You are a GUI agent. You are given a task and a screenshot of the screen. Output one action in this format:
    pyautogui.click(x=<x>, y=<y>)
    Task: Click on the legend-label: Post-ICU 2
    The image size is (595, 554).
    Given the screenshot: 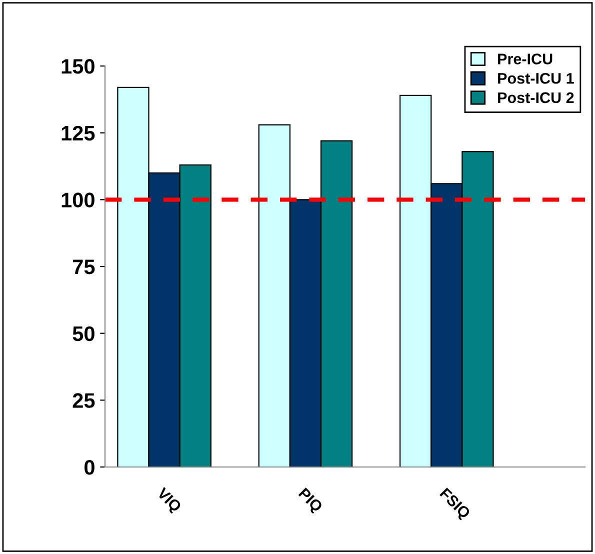 What is the action you would take?
    pyautogui.click(x=536, y=98)
    